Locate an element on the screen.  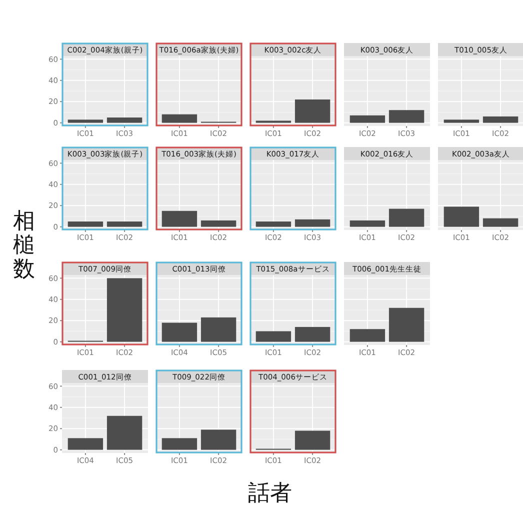
y-axis-title: 相槌数 is located at coordinates (24, 245).